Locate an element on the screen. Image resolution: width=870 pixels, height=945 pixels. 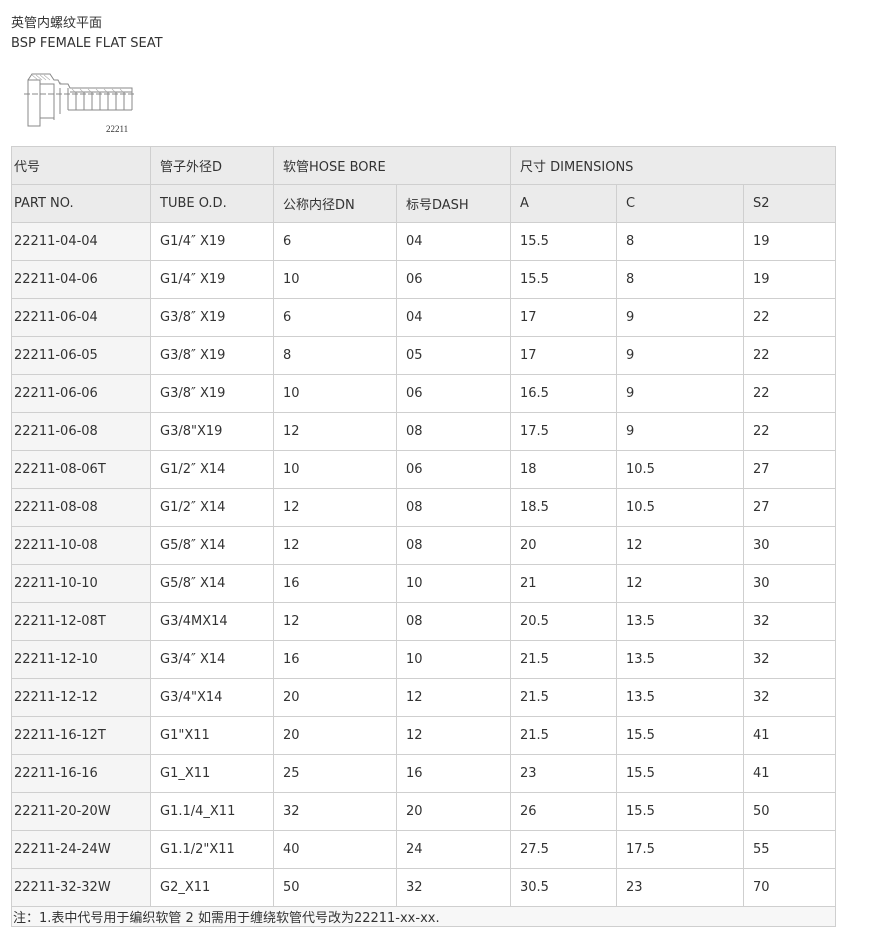
header-dimensions: 尺寸 DIMENSIONS is located at coordinates (673, 165).